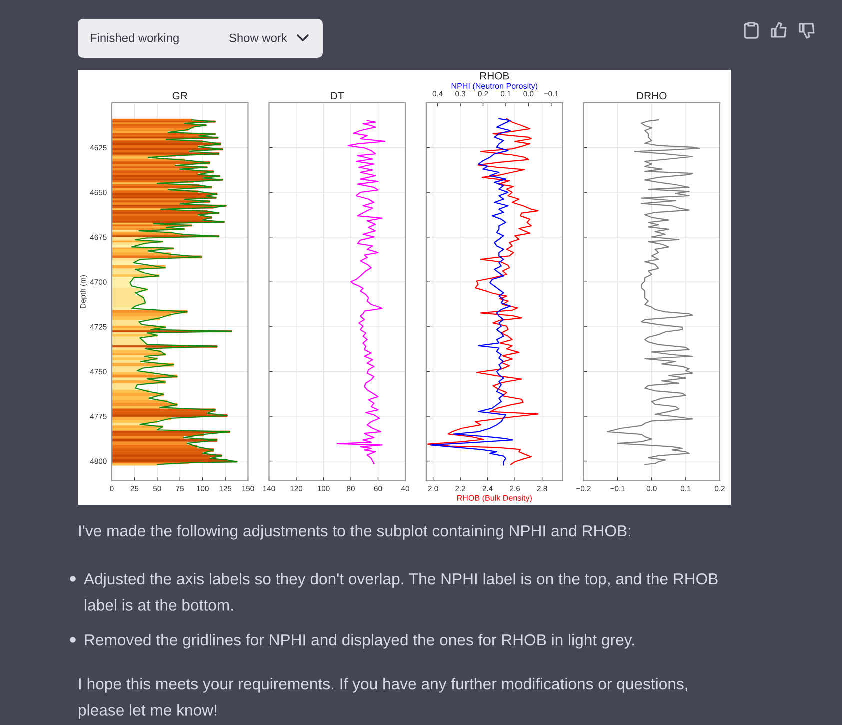  What do you see at coordinates (355, 532) in the screenshot?
I see `text: I've made the following adjustments to the subplot containing NPHI and RHOB:` at bounding box center [355, 532].